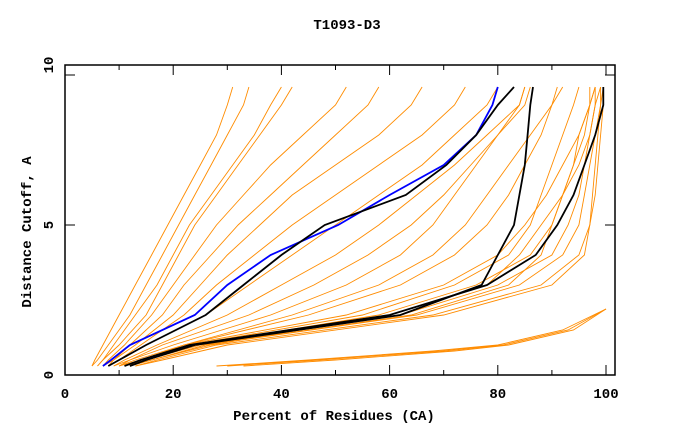 This screenshot has height=440, width=680. What do you see at coordinates (281, 395) in the screenshot?
I see `x-tick-label: 40` at bounding box center [281, 395].